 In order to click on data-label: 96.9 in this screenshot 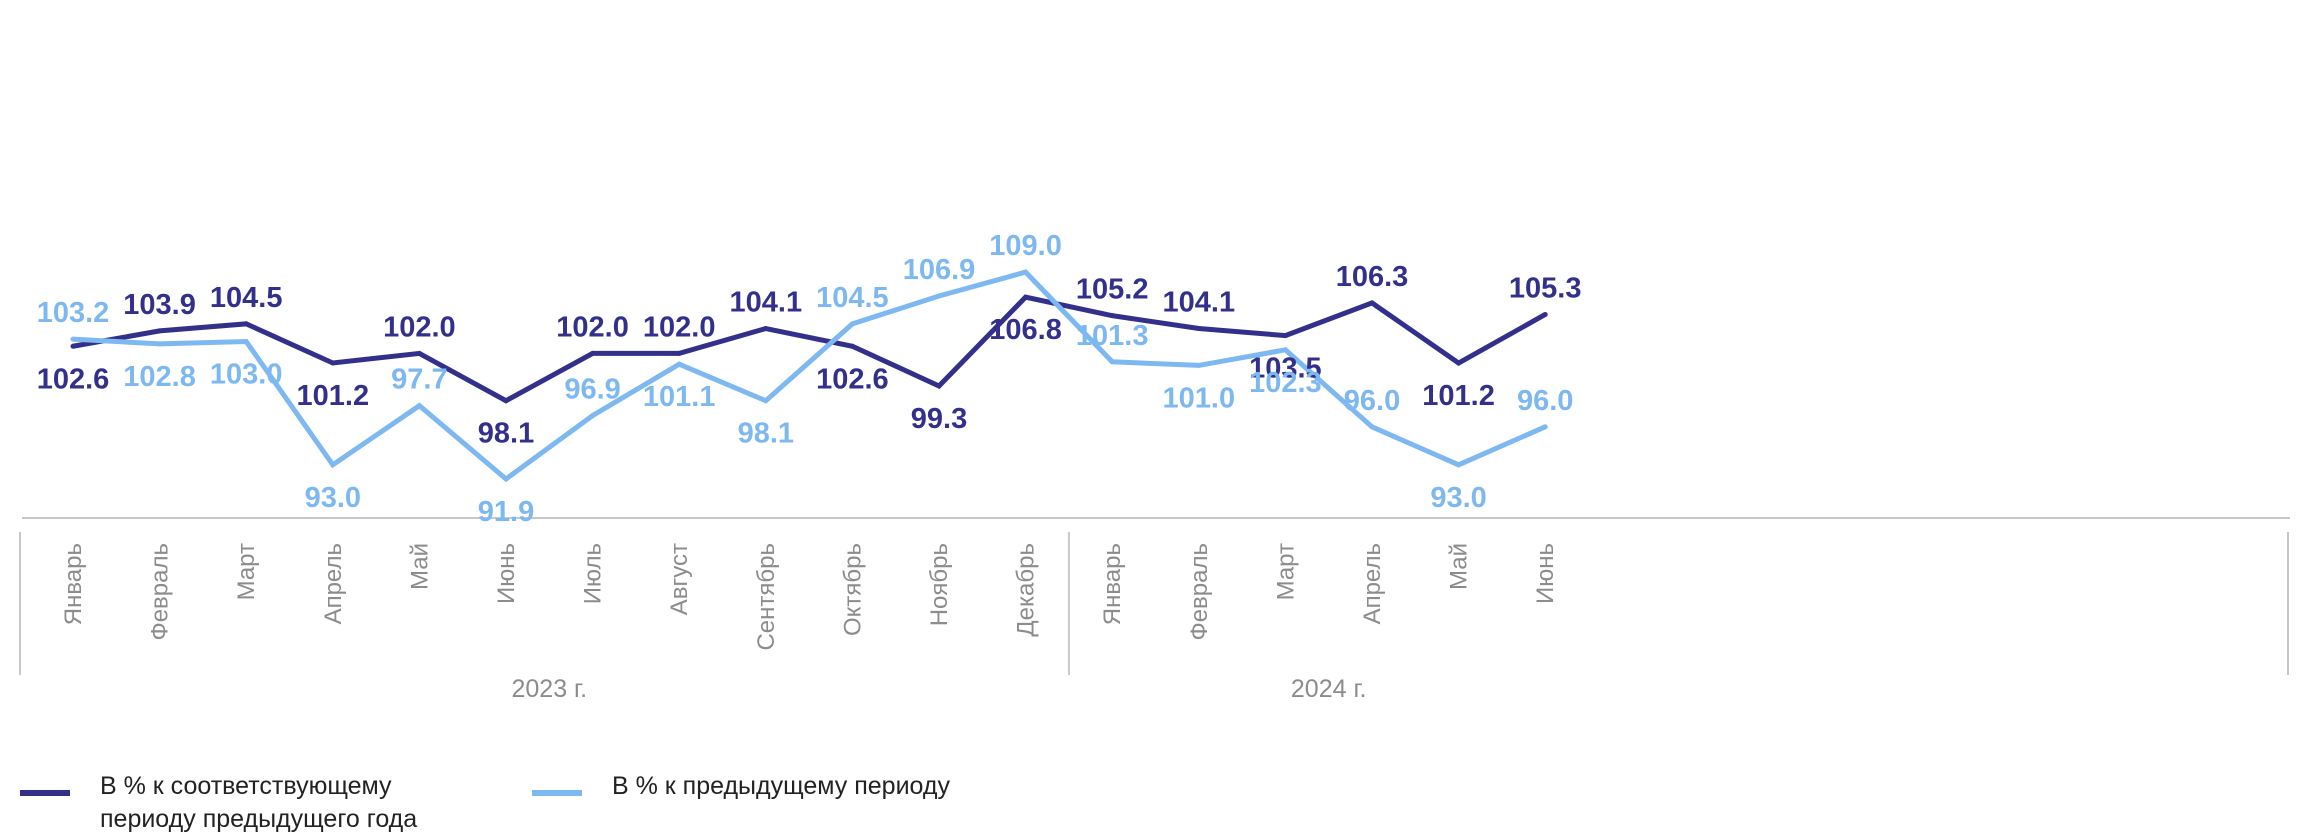, I will do `click(592, 390)`.